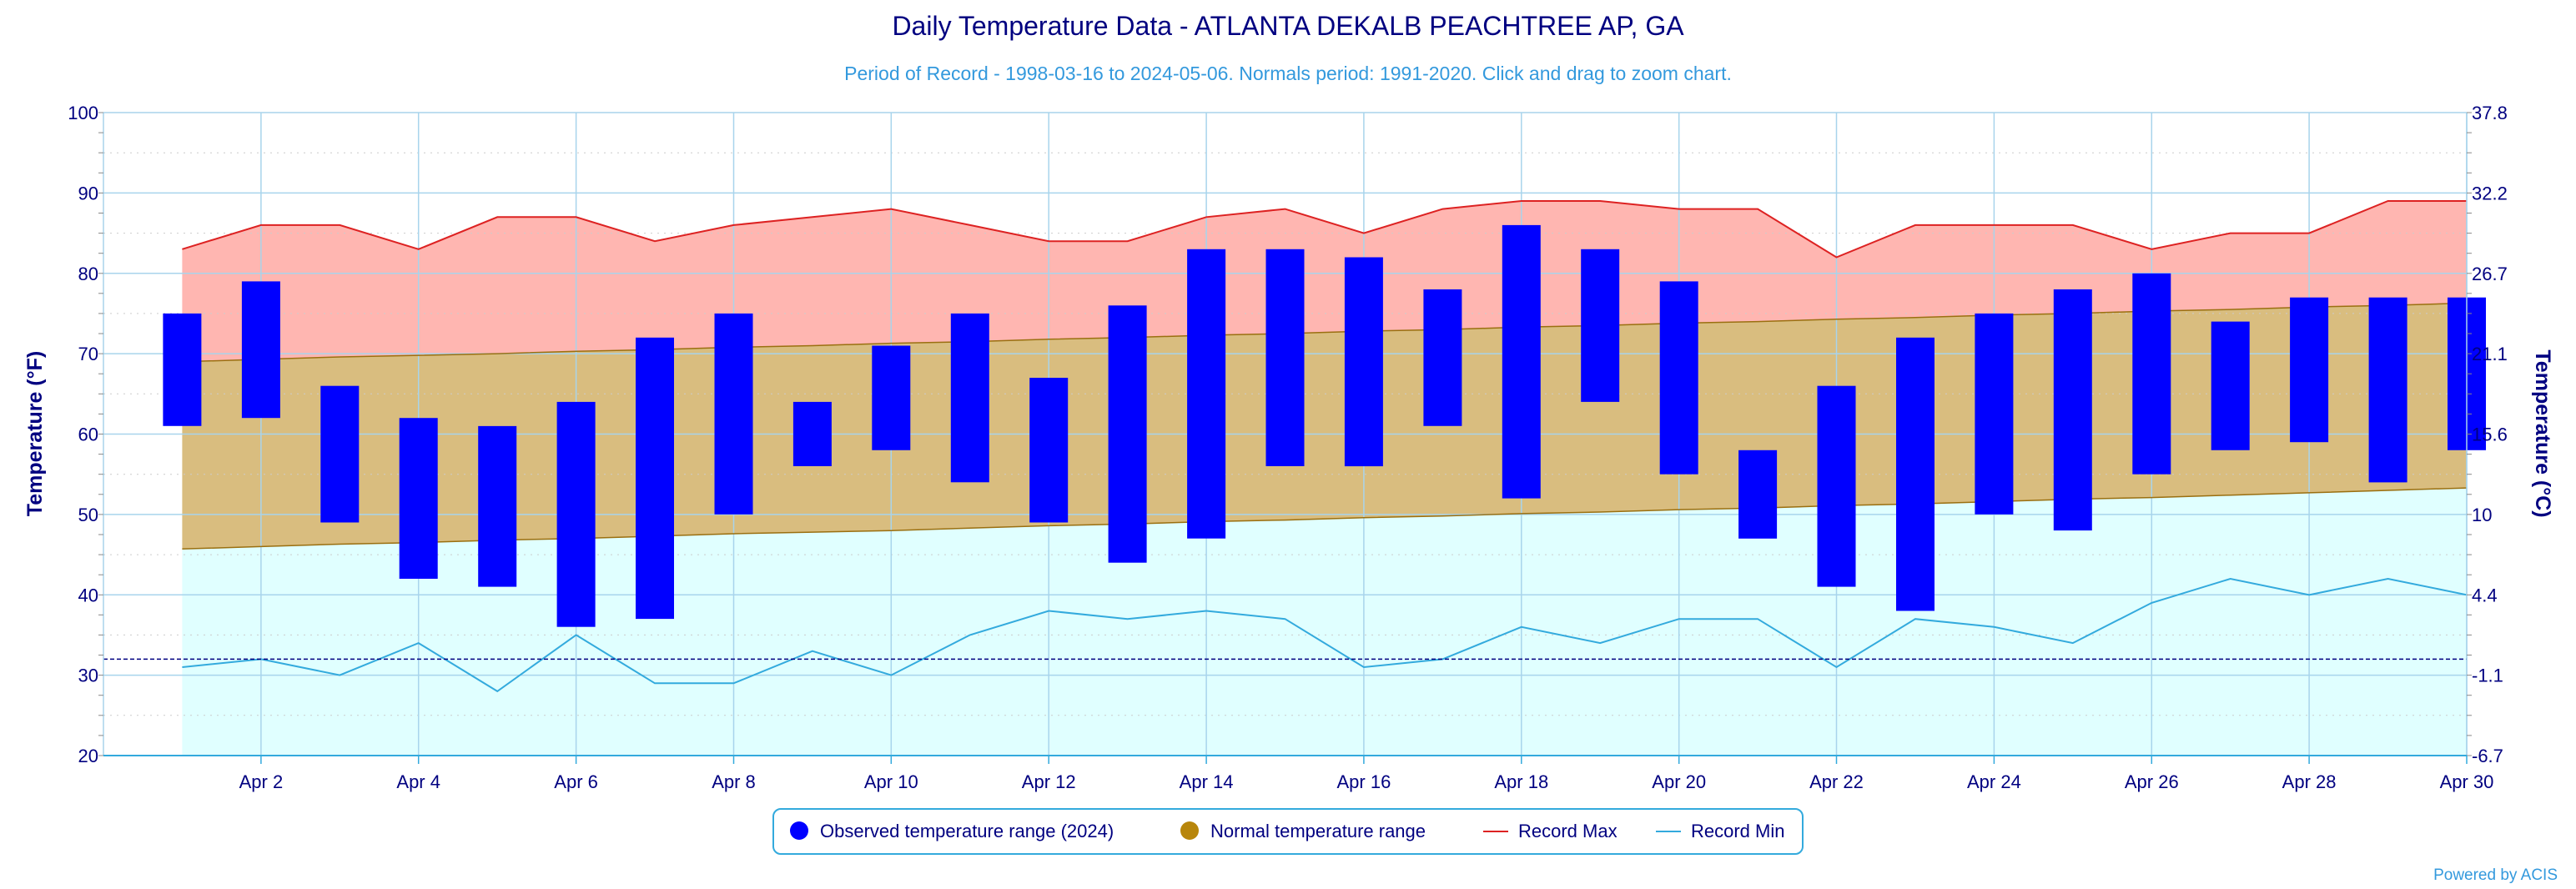 This screenshot has height=889, width=2576. Describe the element at coordinates (2542, 433) in the screenshot. I see `y-axis-label-right: Temperature (°C)` at that location.